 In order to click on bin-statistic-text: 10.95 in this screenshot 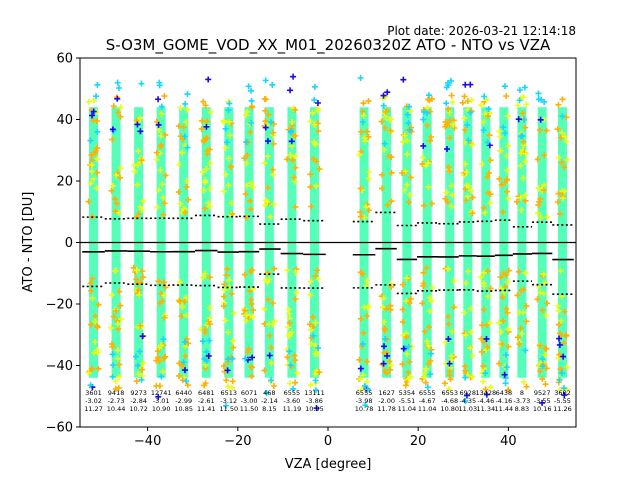, I will do `click(314, 409)`.